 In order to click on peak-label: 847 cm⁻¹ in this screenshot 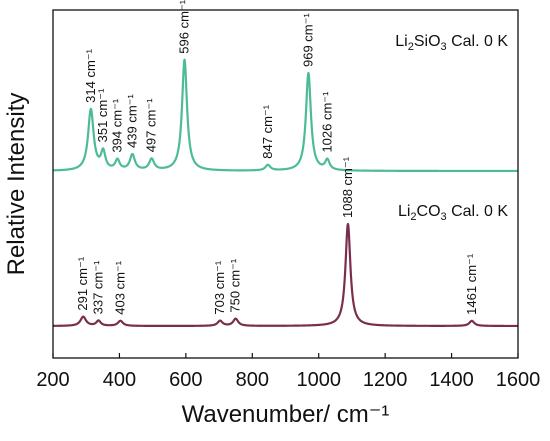, I will do `click(267, 131)`.